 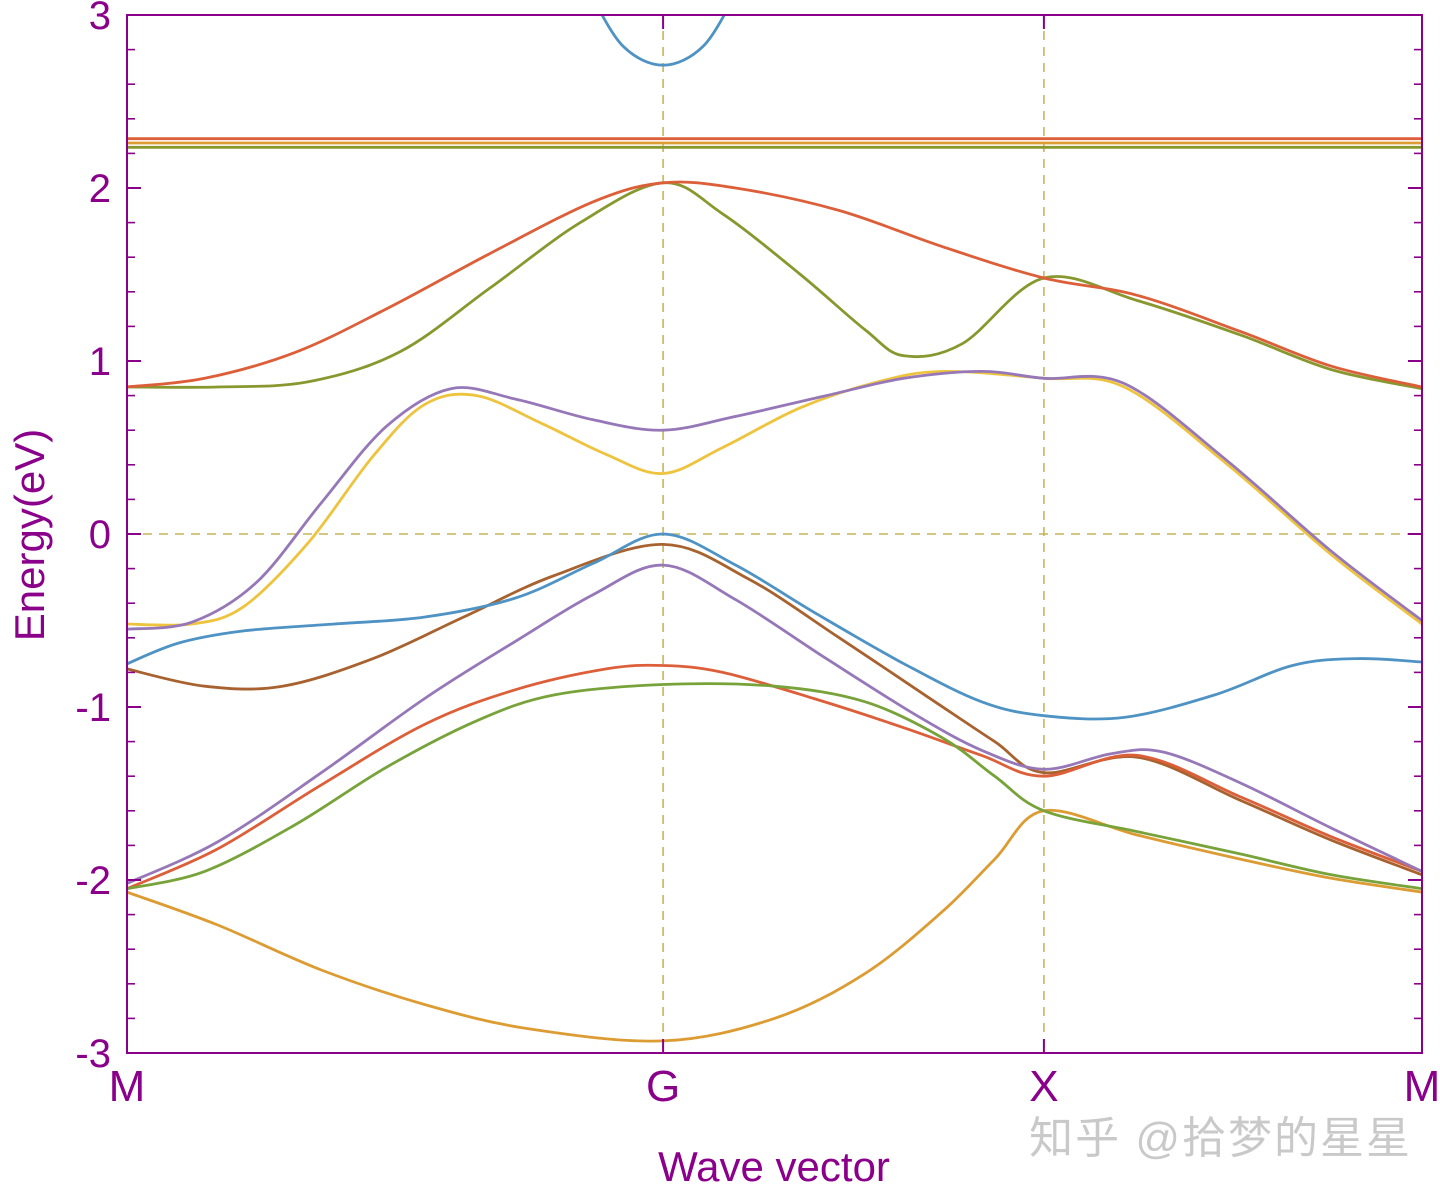 What do you see at coordinates (774, 1164) in the screenshot?
I see `x-axis-title: Wave vector` at bounding box center [774, 1164].